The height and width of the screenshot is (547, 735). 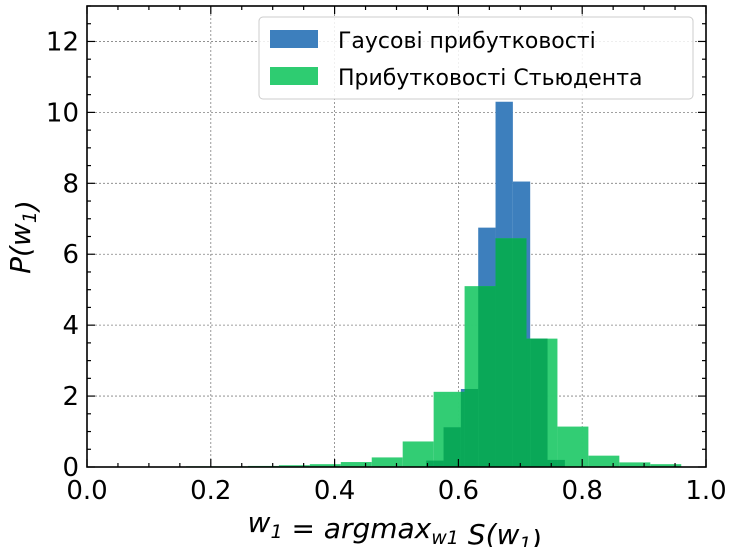 I want to click on x-tick-label: 0.8, so click(x=582, y=491).